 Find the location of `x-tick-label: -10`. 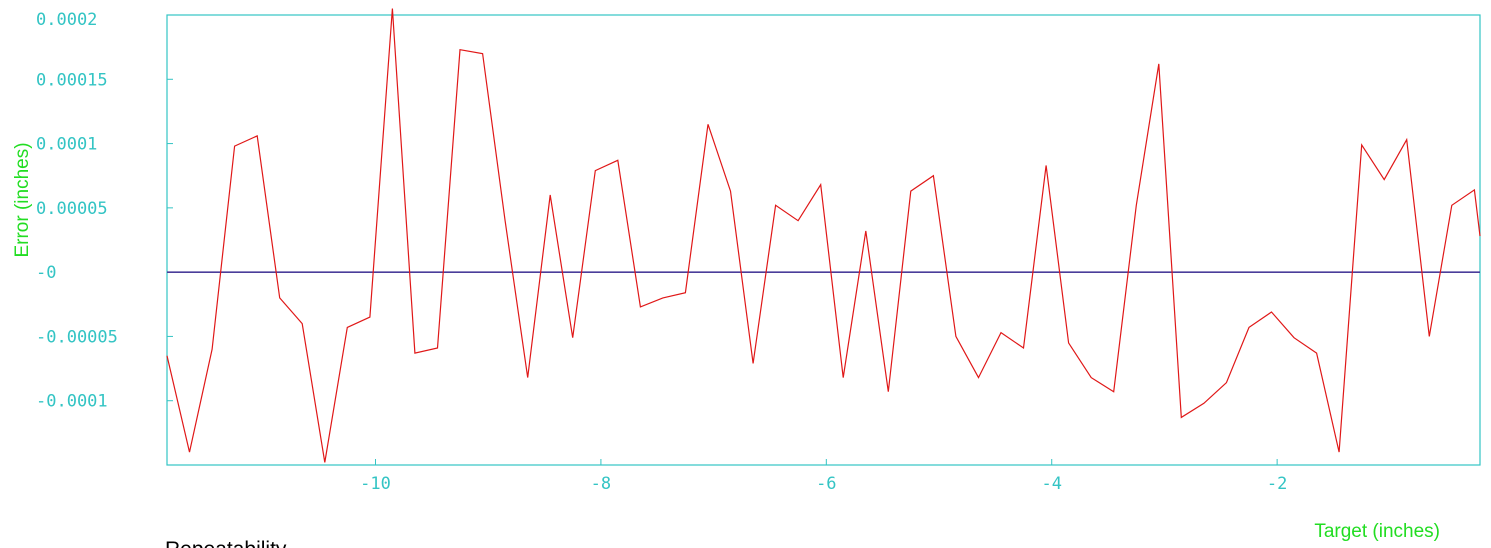

x-tick-label: -10 is located at coordinates (375, 484).